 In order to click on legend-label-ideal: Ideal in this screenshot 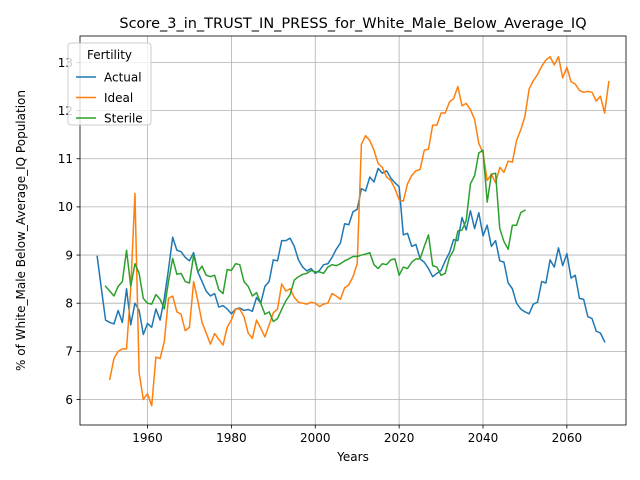, I will do `click(118, 98)`.